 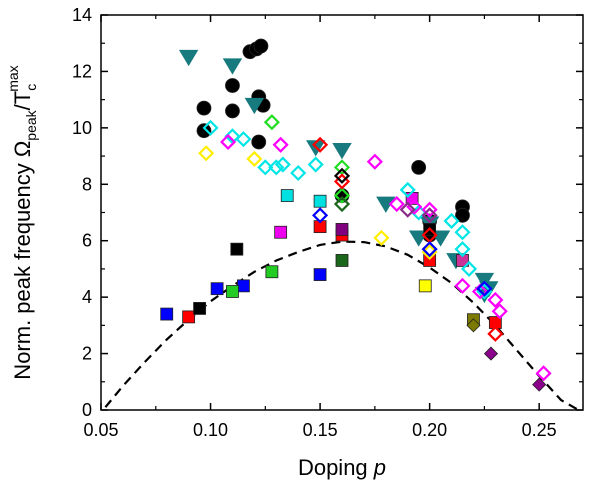 I want to click on x-tick-label: 0.05, so click(x=100, y=430).